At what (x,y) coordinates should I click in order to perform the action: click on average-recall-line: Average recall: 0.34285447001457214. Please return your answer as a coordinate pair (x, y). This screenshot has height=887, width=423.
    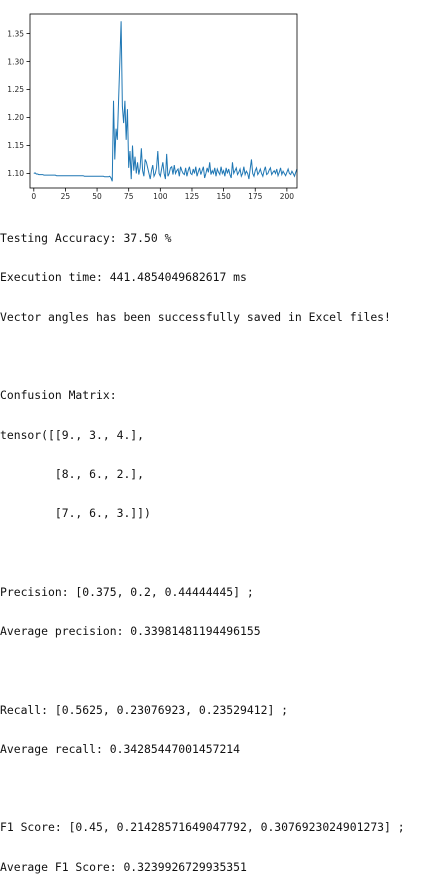
    Looking at the image, I should click on (120, 748).